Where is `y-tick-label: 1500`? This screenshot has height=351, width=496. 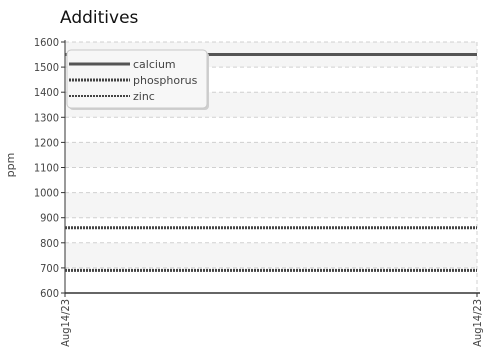
y-tick-label: 1500 is located at coordinates (46, 67).